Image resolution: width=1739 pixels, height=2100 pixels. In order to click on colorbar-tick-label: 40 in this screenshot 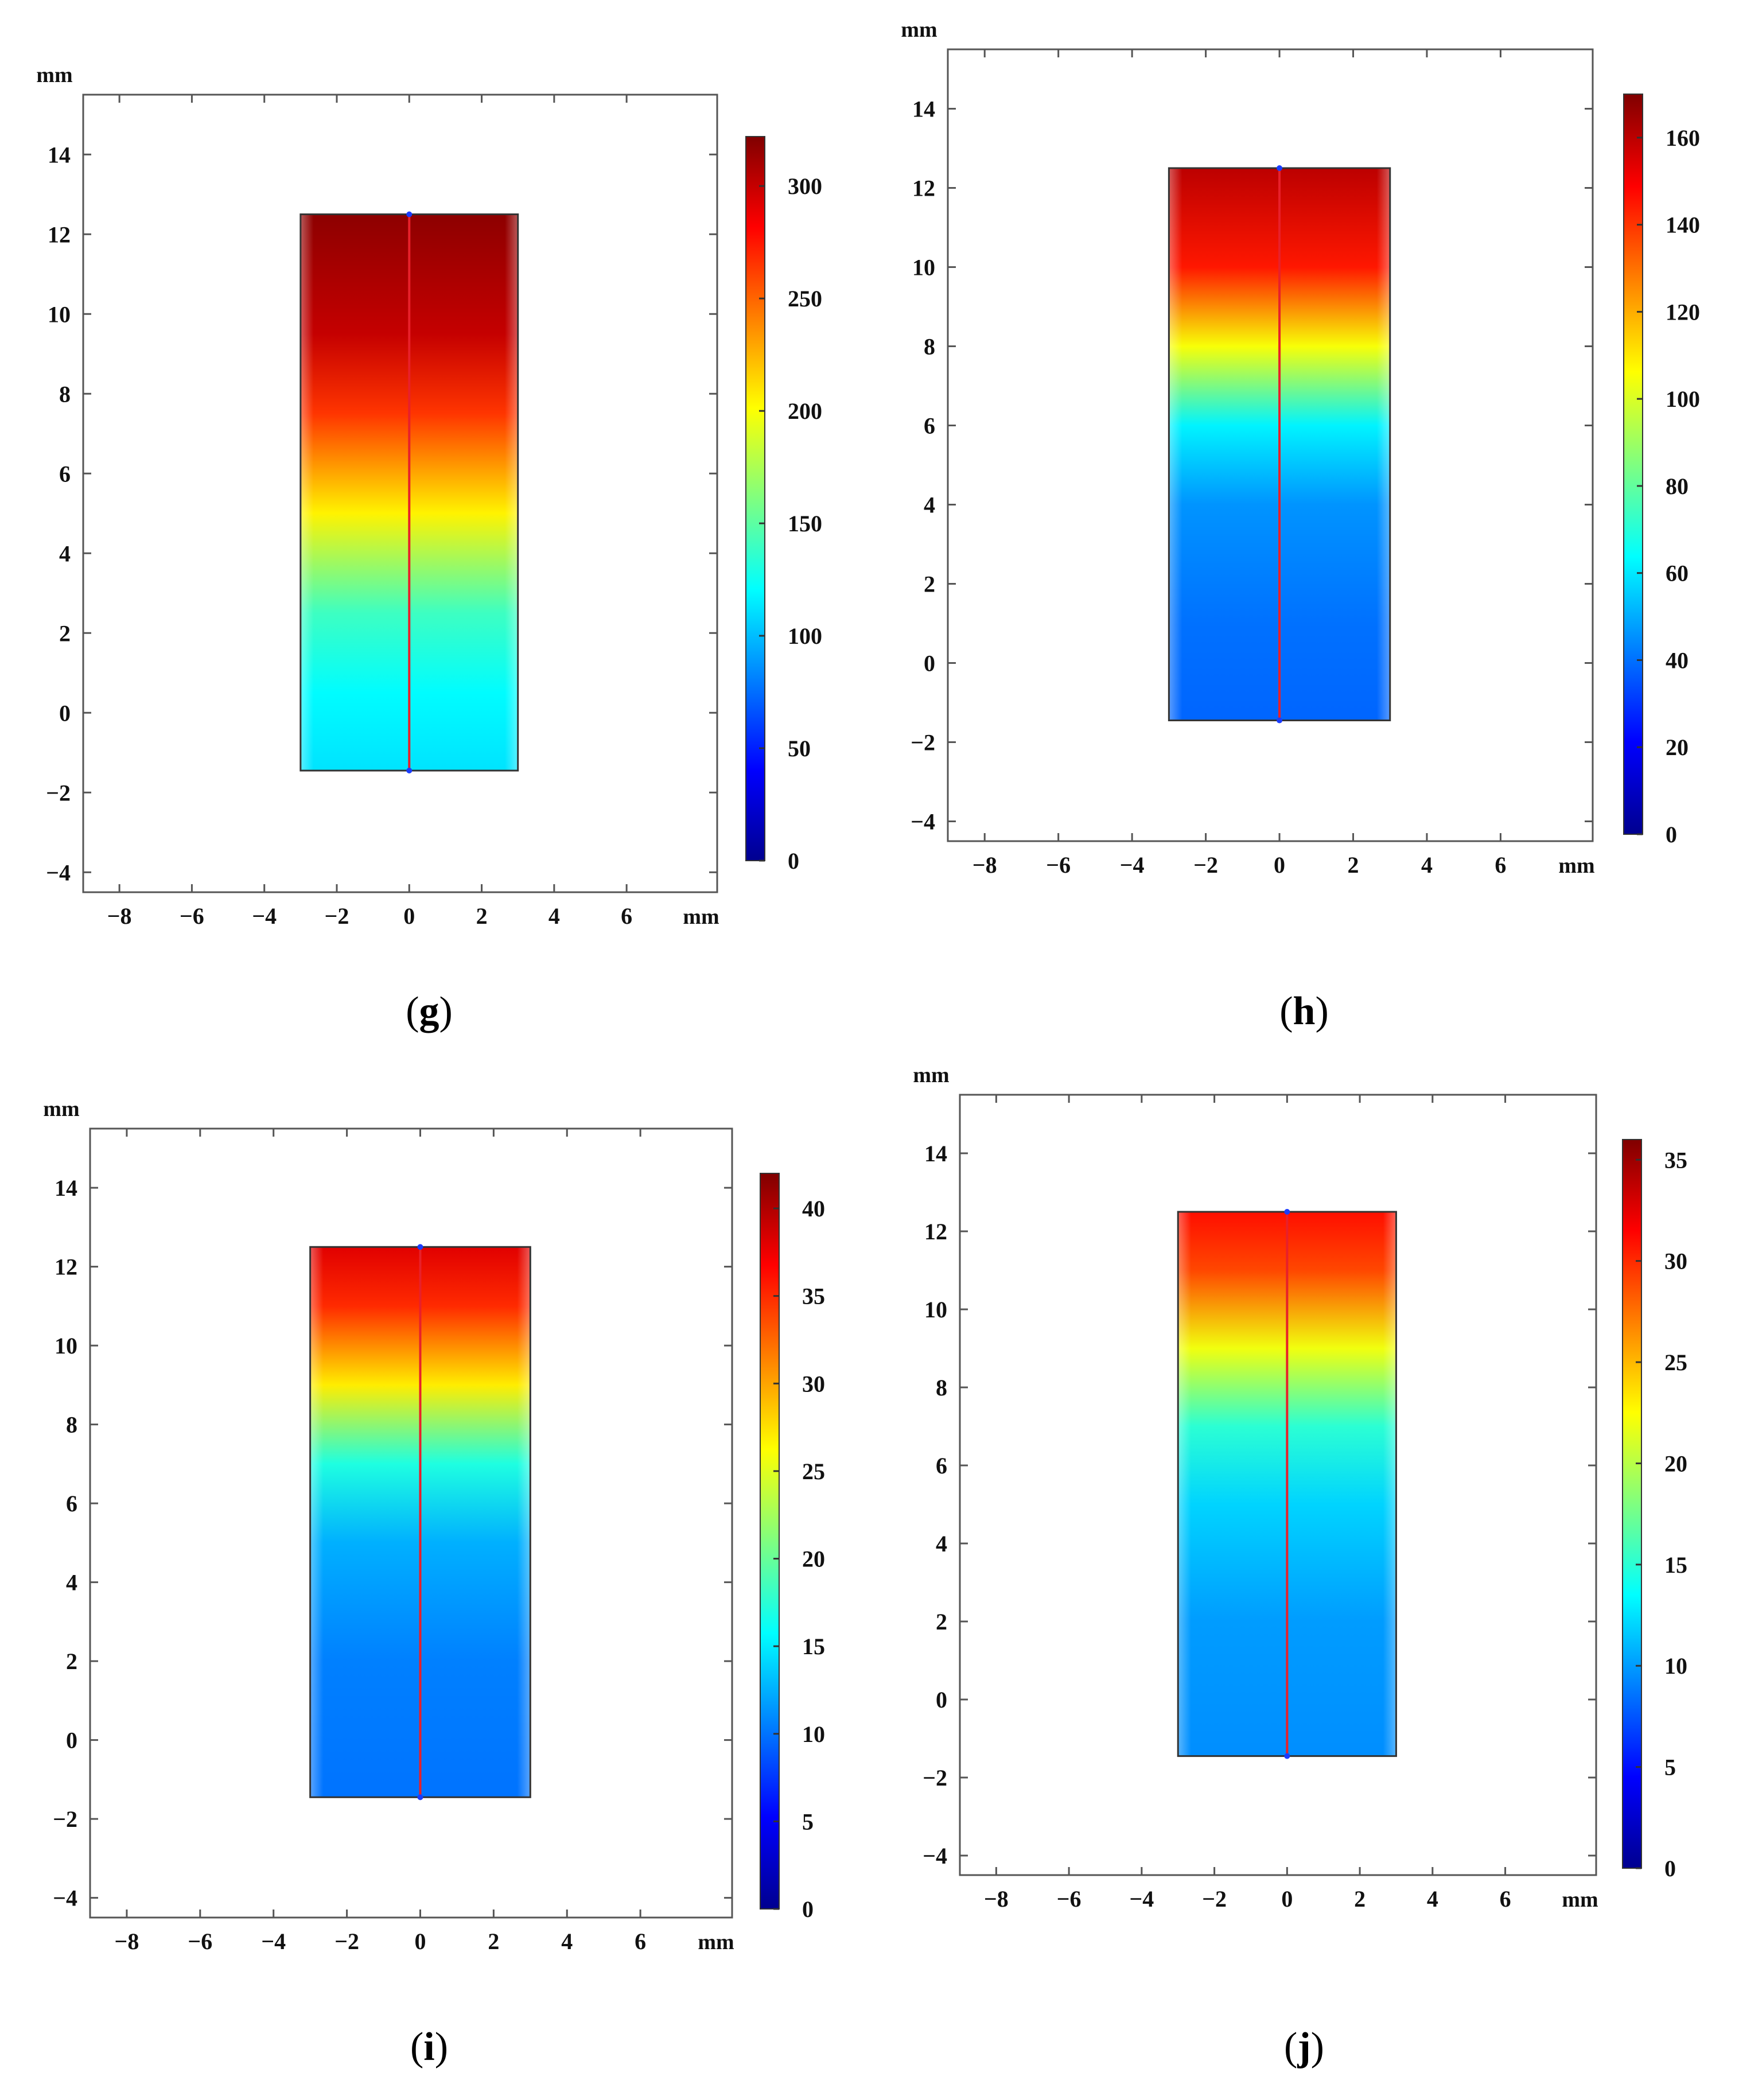, I will do `click(813, 1209)`.